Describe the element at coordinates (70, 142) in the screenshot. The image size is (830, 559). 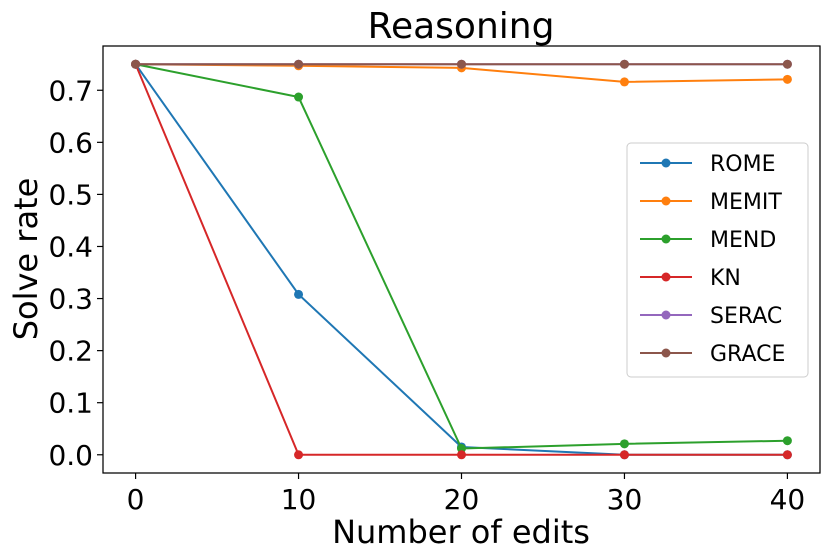
I see `y-tick-label: 0.6` at that location.